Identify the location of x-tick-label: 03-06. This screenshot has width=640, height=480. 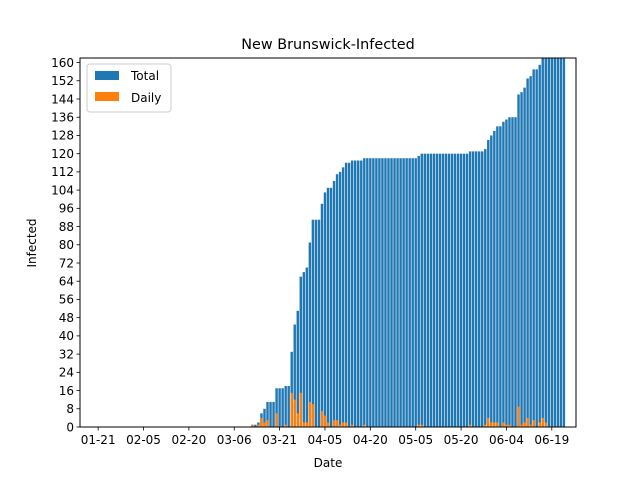
(234, 440).